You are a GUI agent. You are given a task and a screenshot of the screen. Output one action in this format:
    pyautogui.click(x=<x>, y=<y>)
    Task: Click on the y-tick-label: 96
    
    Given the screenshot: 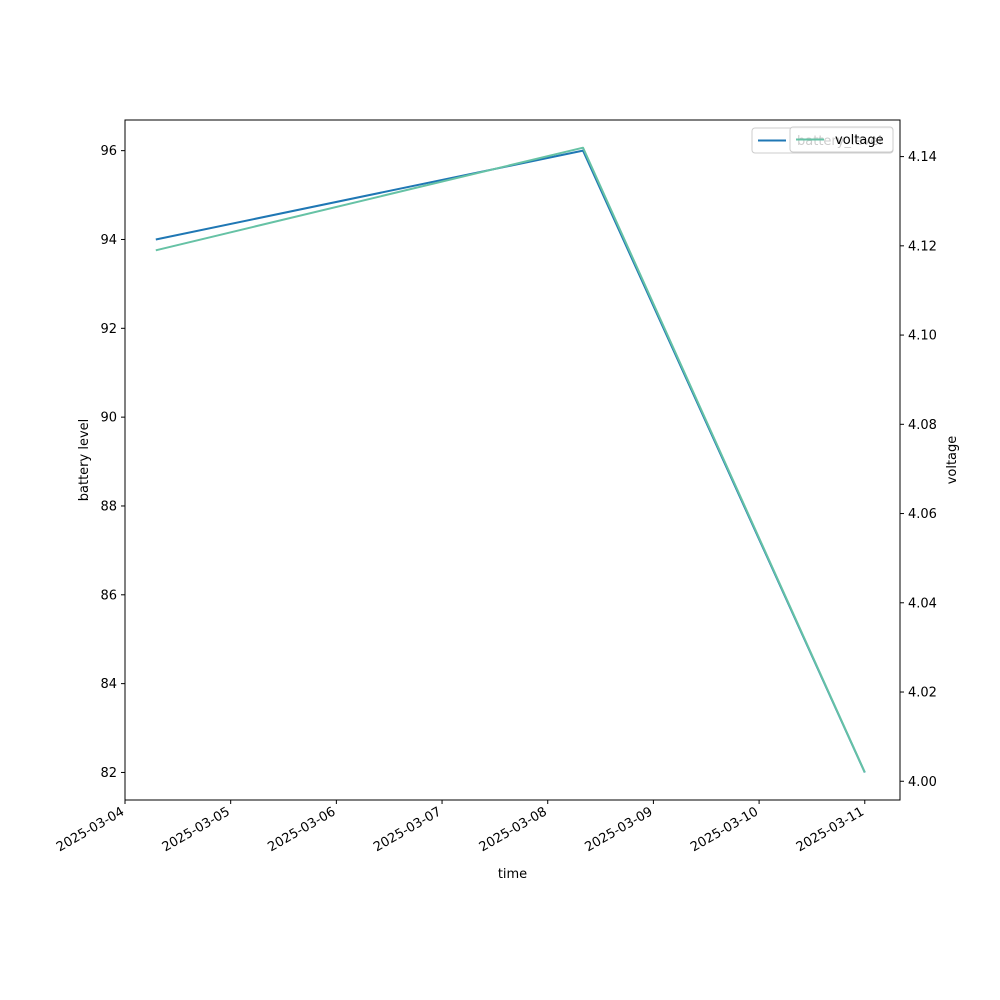 What is the action you would take?
    pyautogui.click(x=108, y=151)
    